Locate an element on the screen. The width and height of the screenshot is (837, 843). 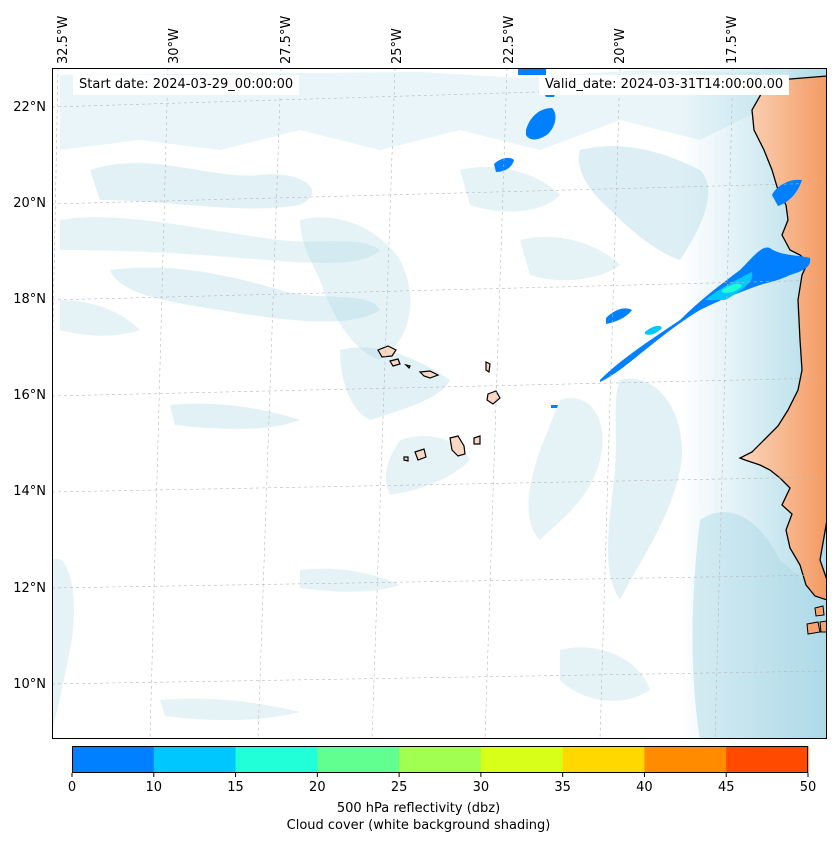
latitude-labels: 22°N 20°N 18°N 16°N 14°N 12°N 10°N is located at coordinates (29, 396).